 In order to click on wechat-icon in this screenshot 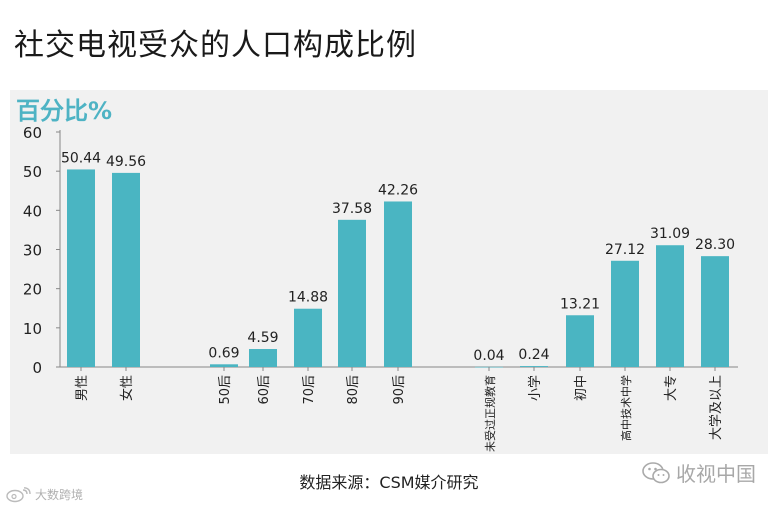, I will do `click(656, 472)`.